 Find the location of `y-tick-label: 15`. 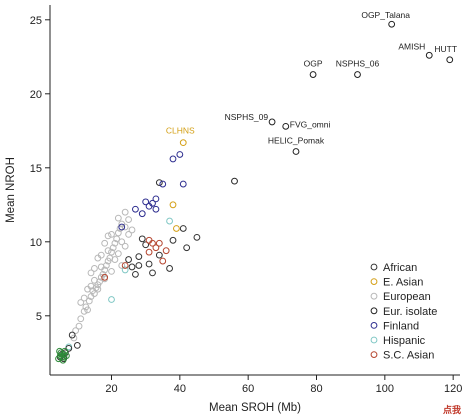

y-tick-label: 15 is located at coordinates (36, 169).